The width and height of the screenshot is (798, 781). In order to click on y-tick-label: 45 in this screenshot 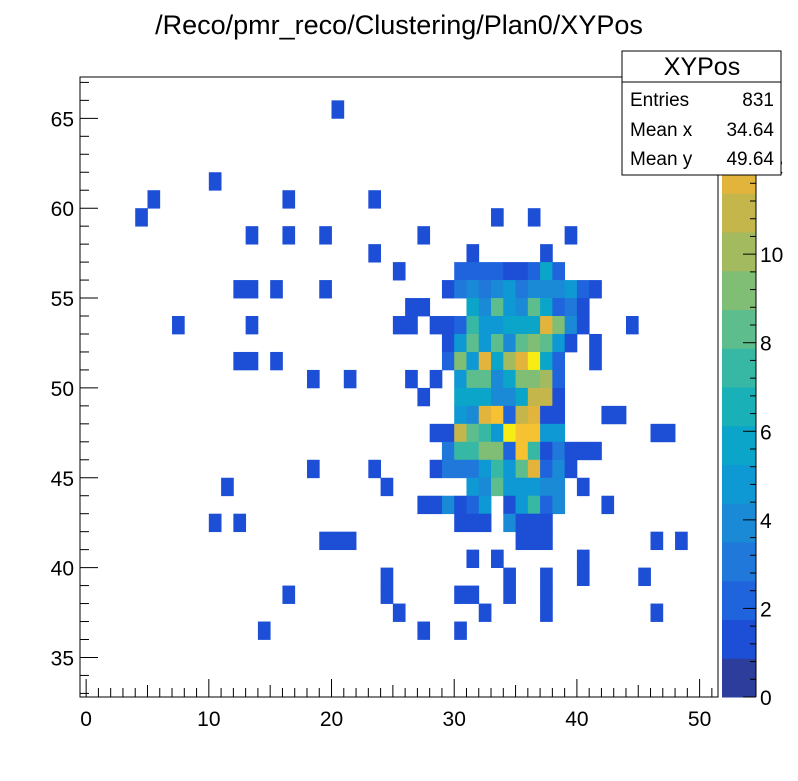, I will do `click(62, 479)`.